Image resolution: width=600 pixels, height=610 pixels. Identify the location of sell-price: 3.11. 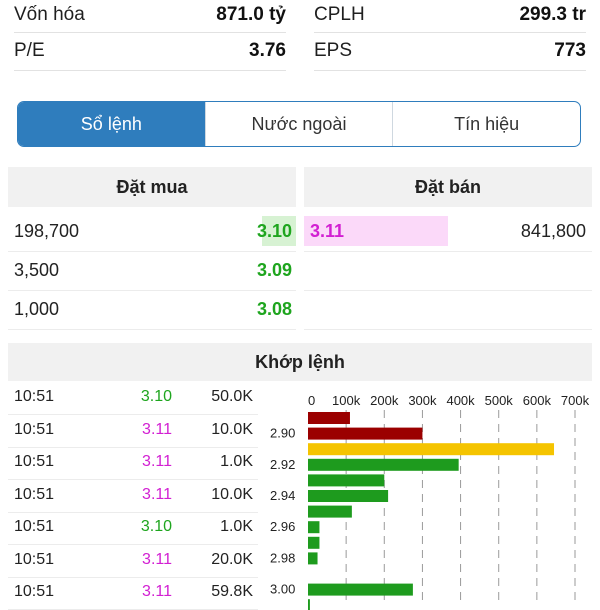
(327, 231).